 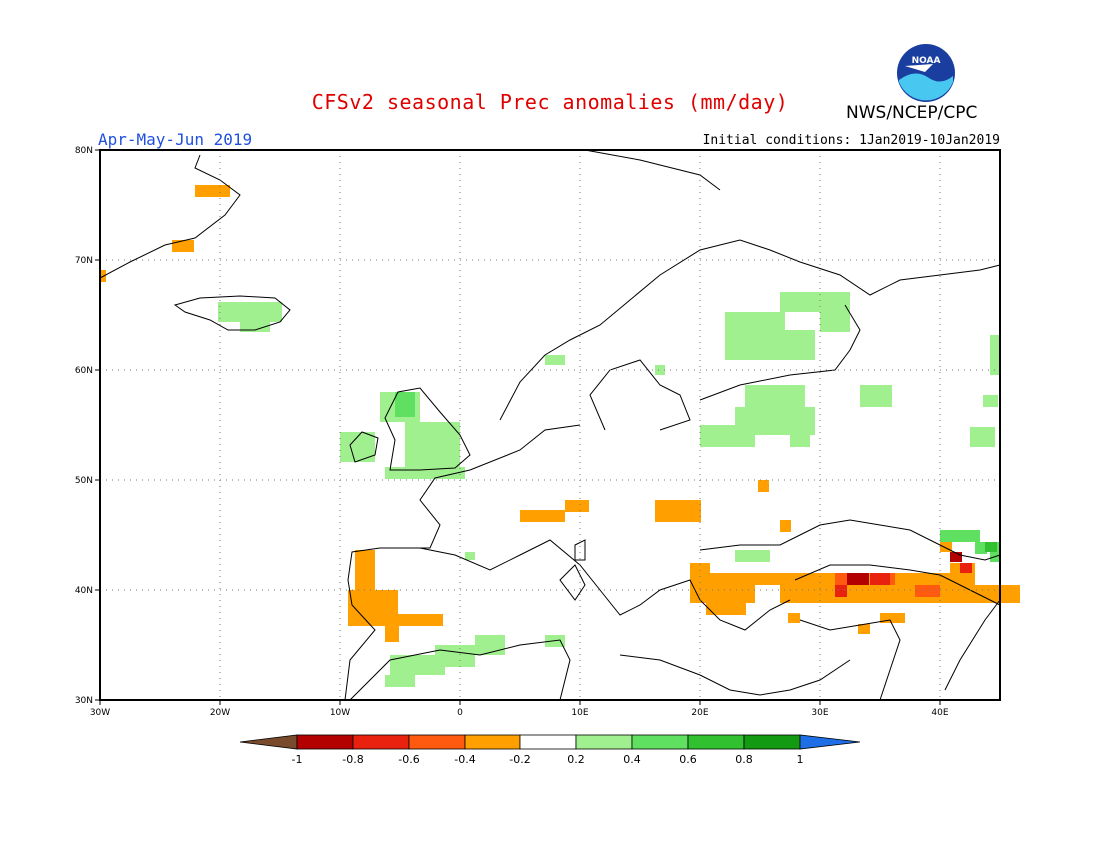 I want to click on season-label: Apr-May-Jun 2019, so click(x=175, y=139).